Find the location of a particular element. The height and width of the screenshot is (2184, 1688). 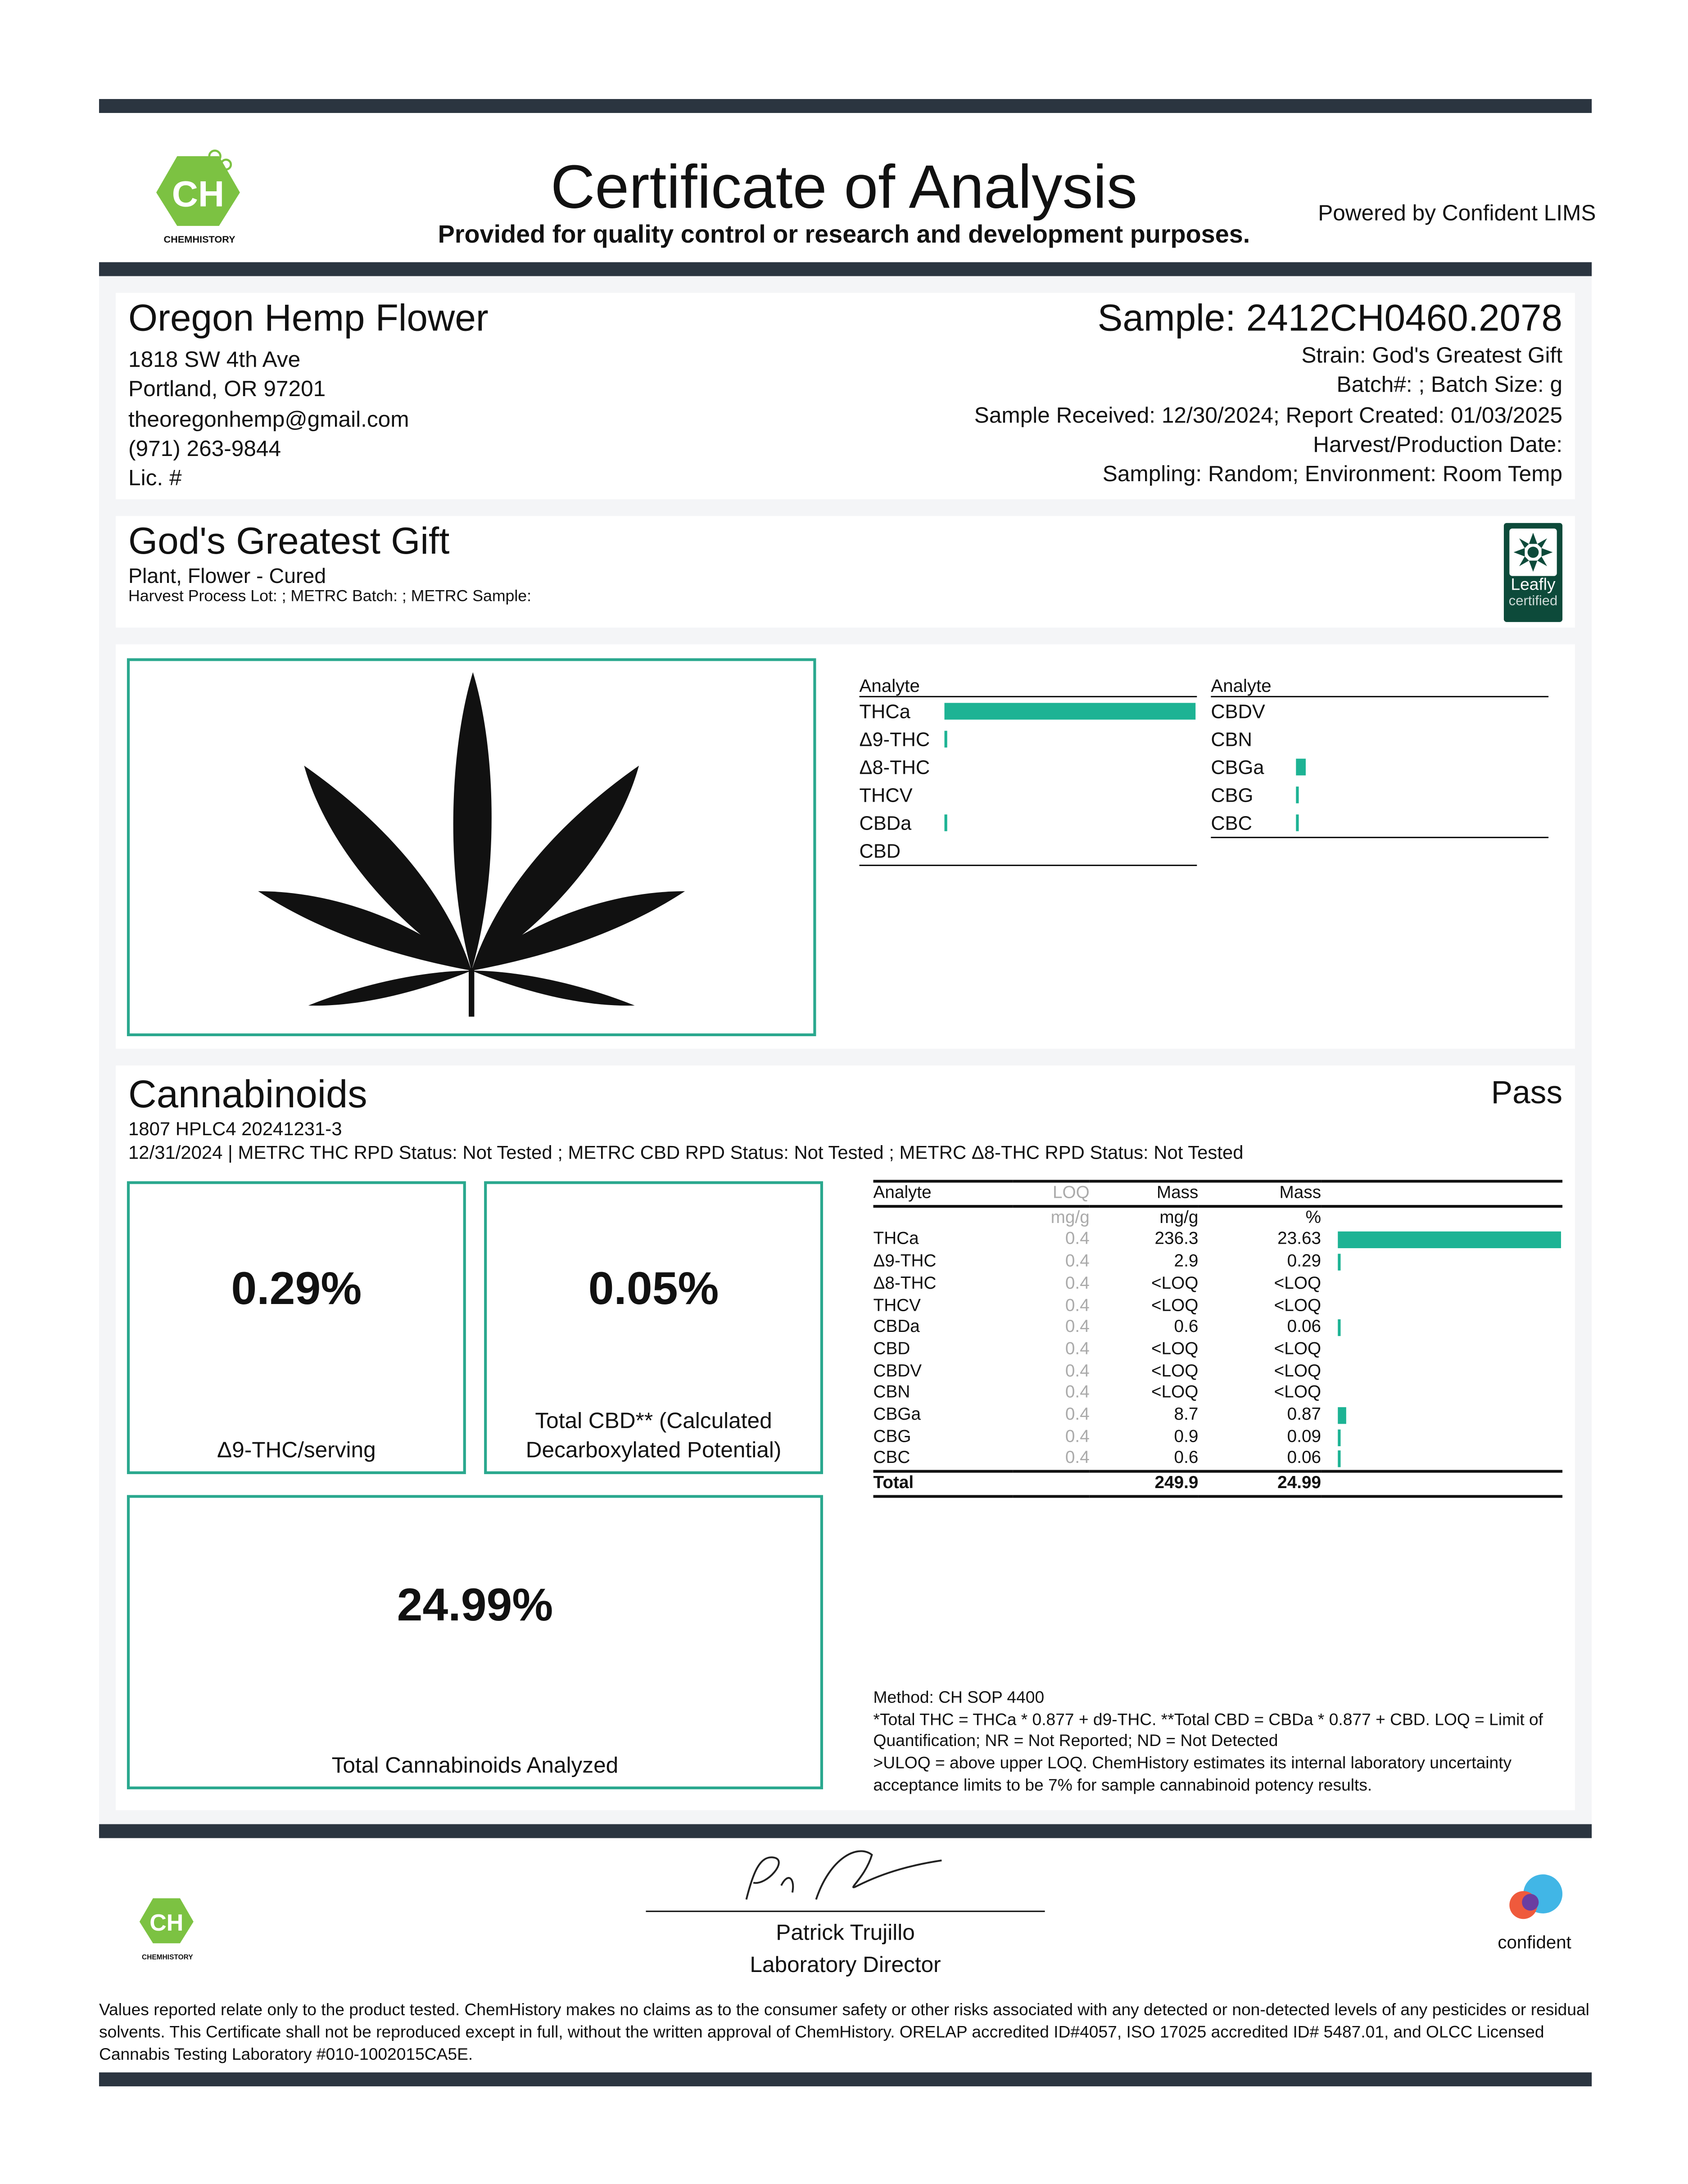

leafly-badge: Leafly certified is located at coordinates (1533, 572).